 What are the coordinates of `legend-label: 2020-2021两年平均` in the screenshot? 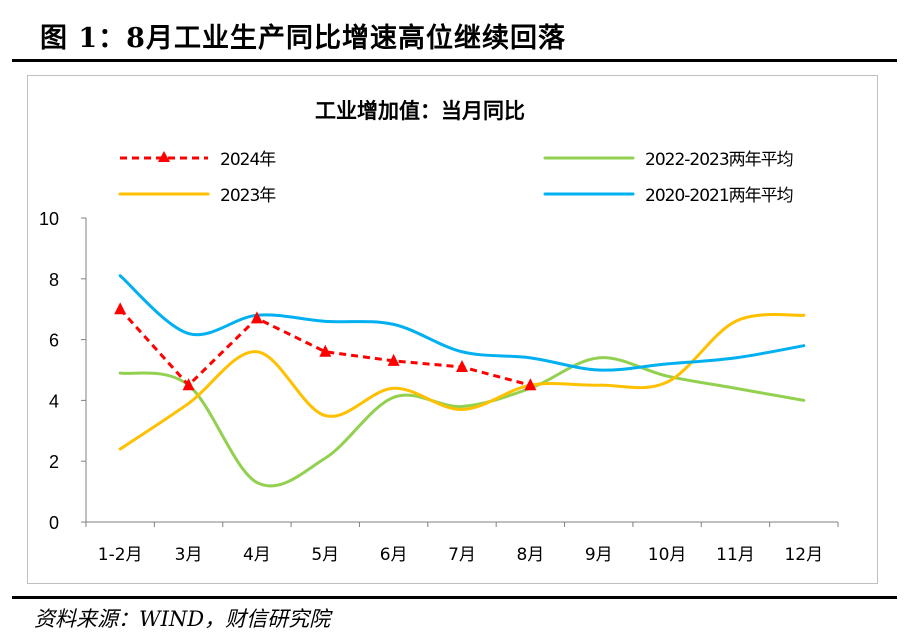 It's located at (719, 196).